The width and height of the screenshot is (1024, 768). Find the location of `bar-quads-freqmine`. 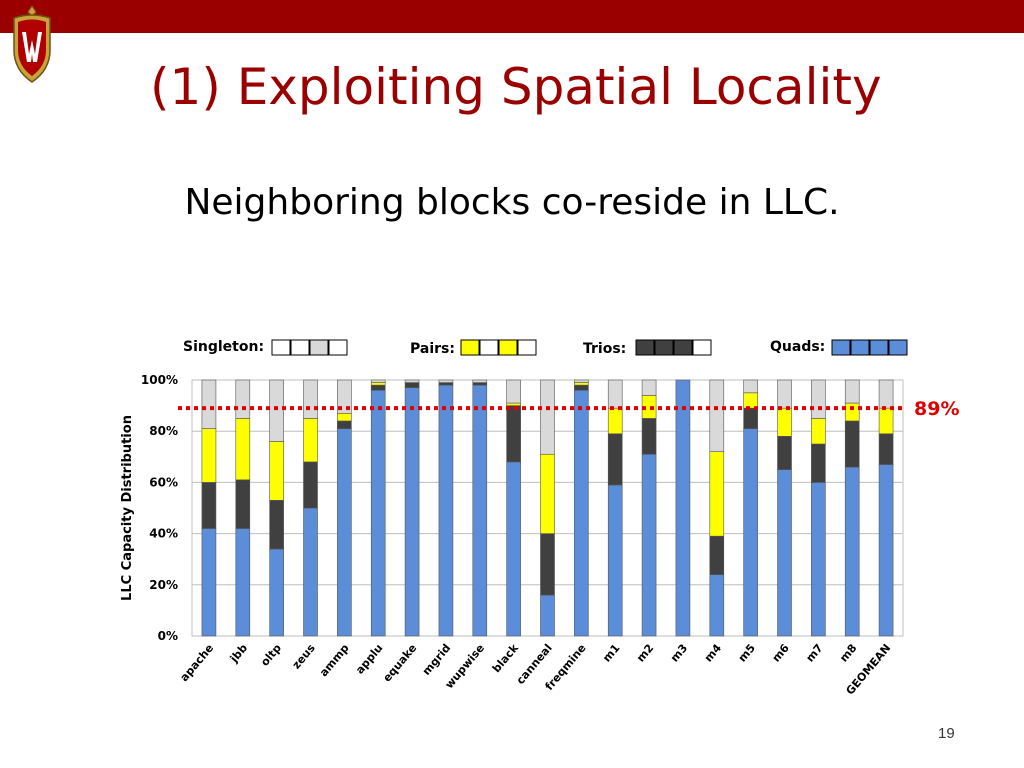

bar-quads-freqmine is located at coordinates (581, 513).